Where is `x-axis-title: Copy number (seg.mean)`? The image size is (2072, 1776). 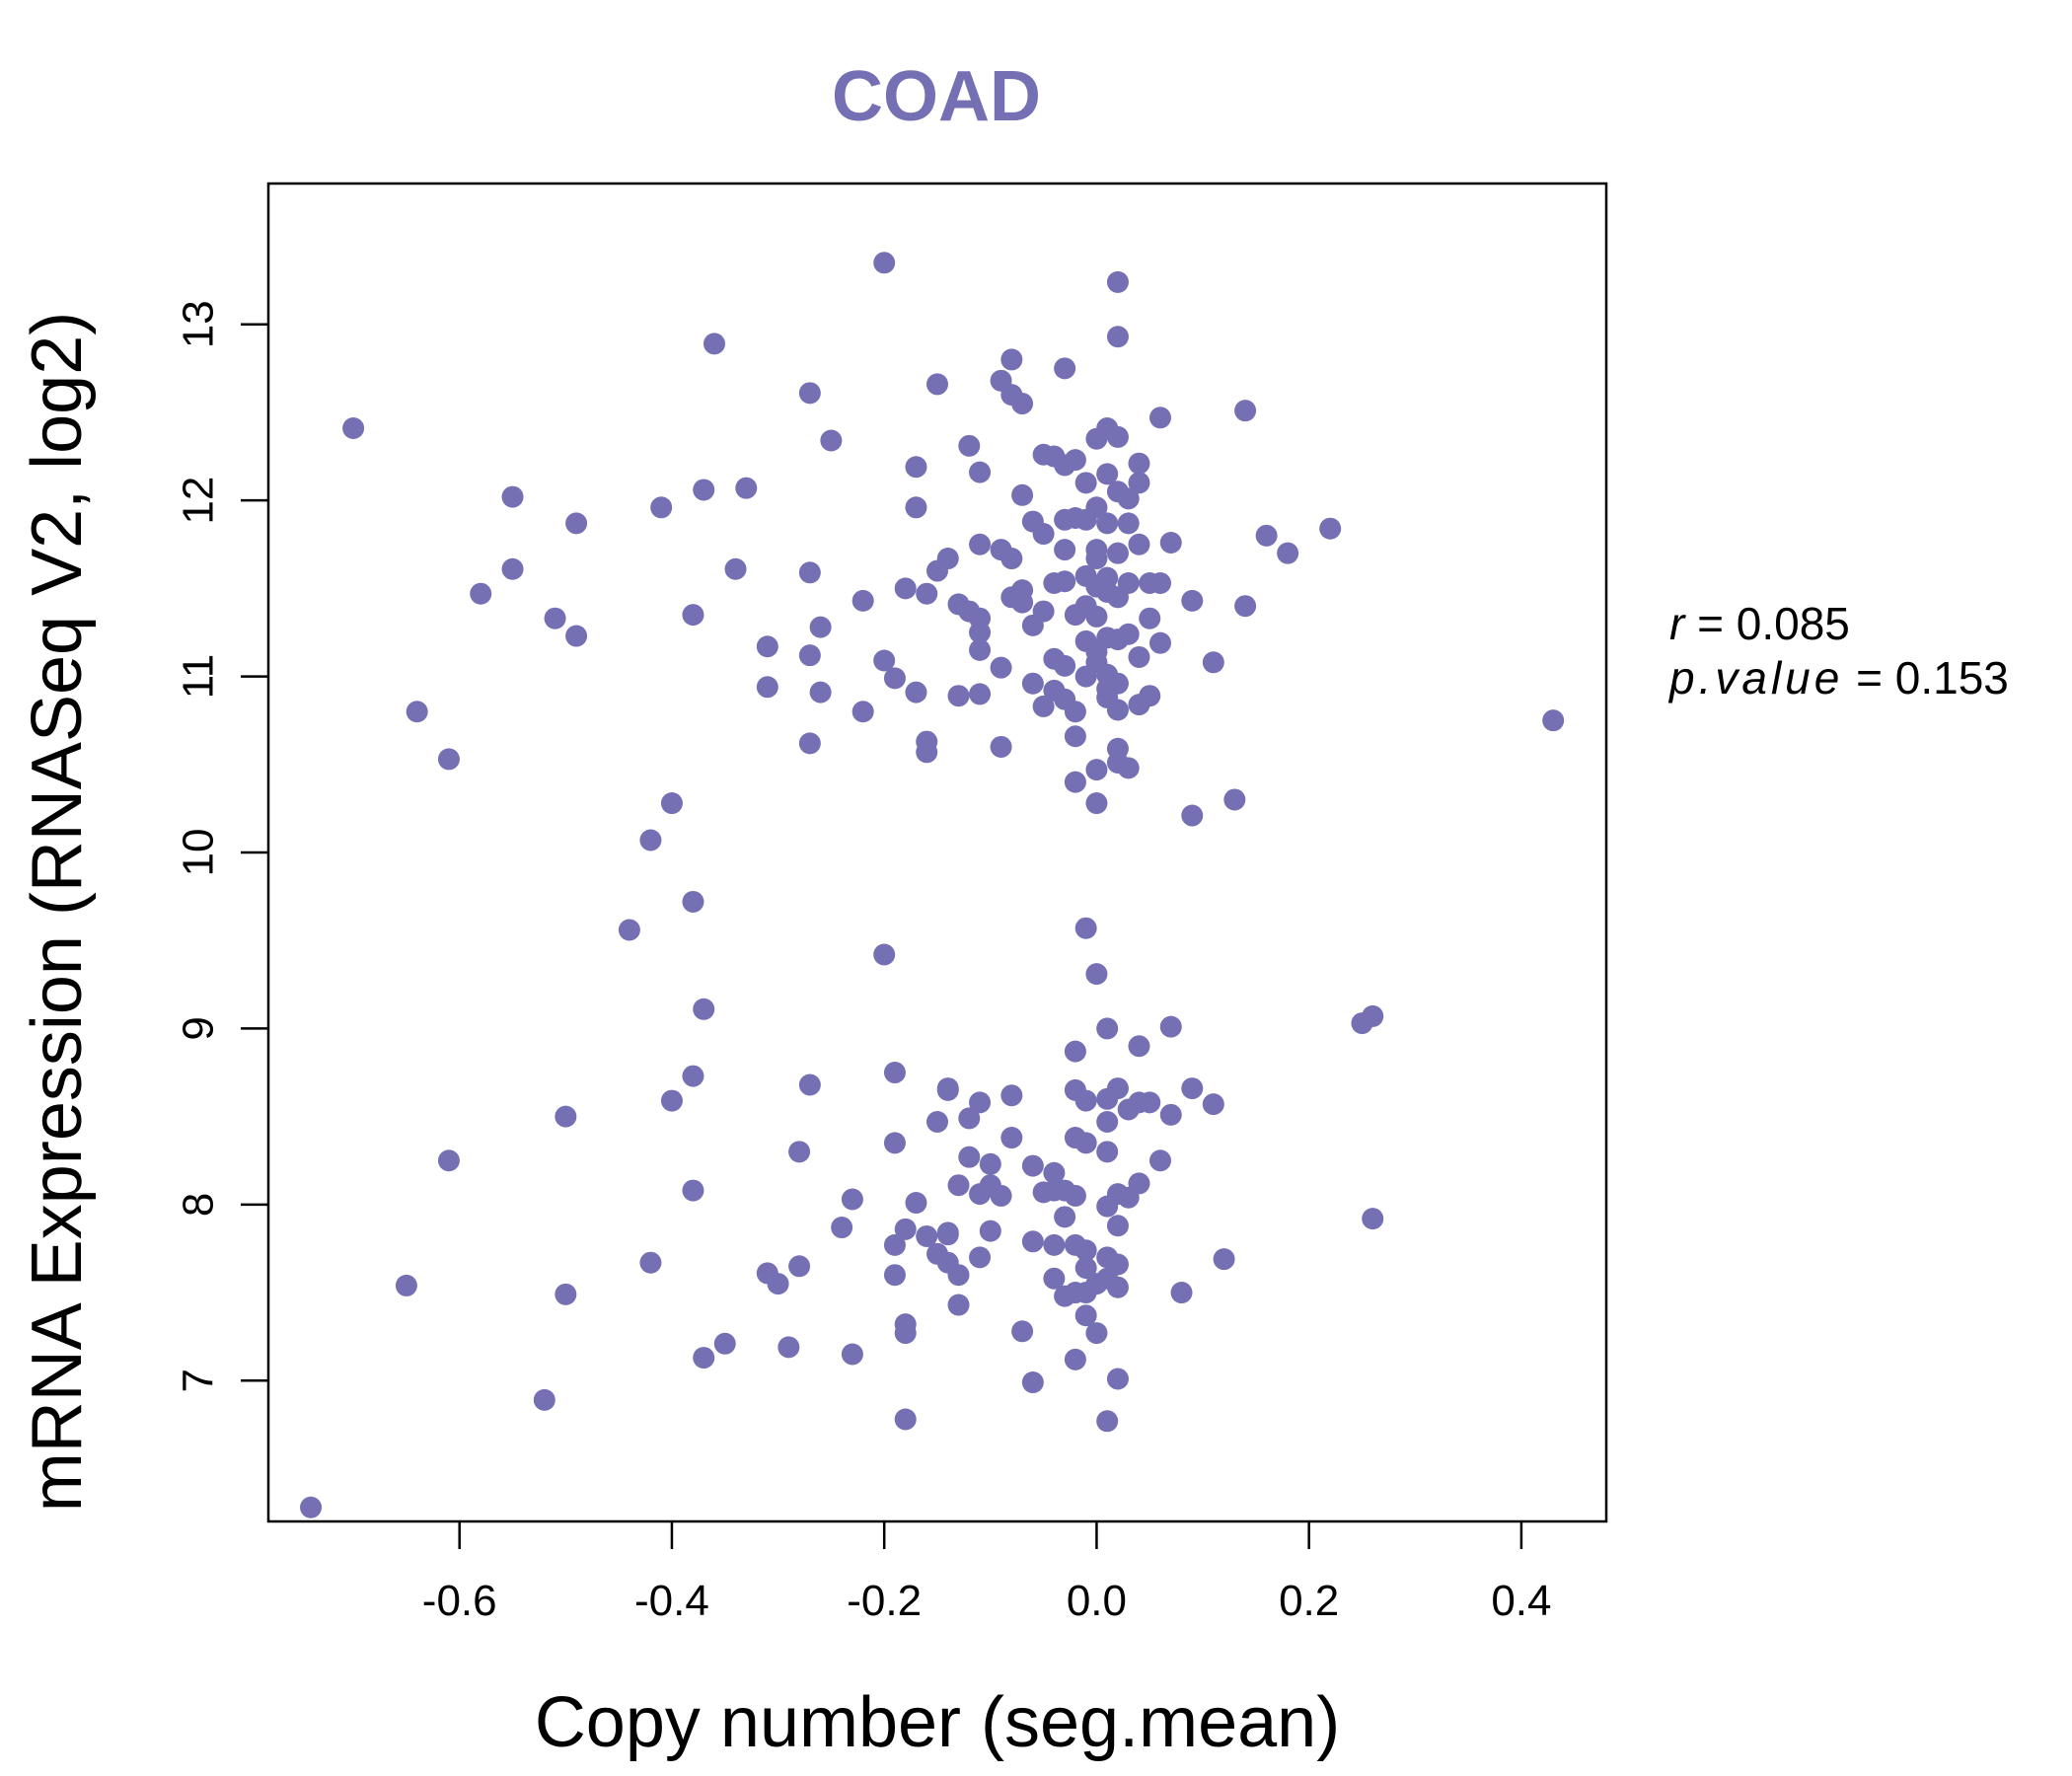
x-axis-title: Copy number (seg.mean) is located at coordinates (938, 1722).